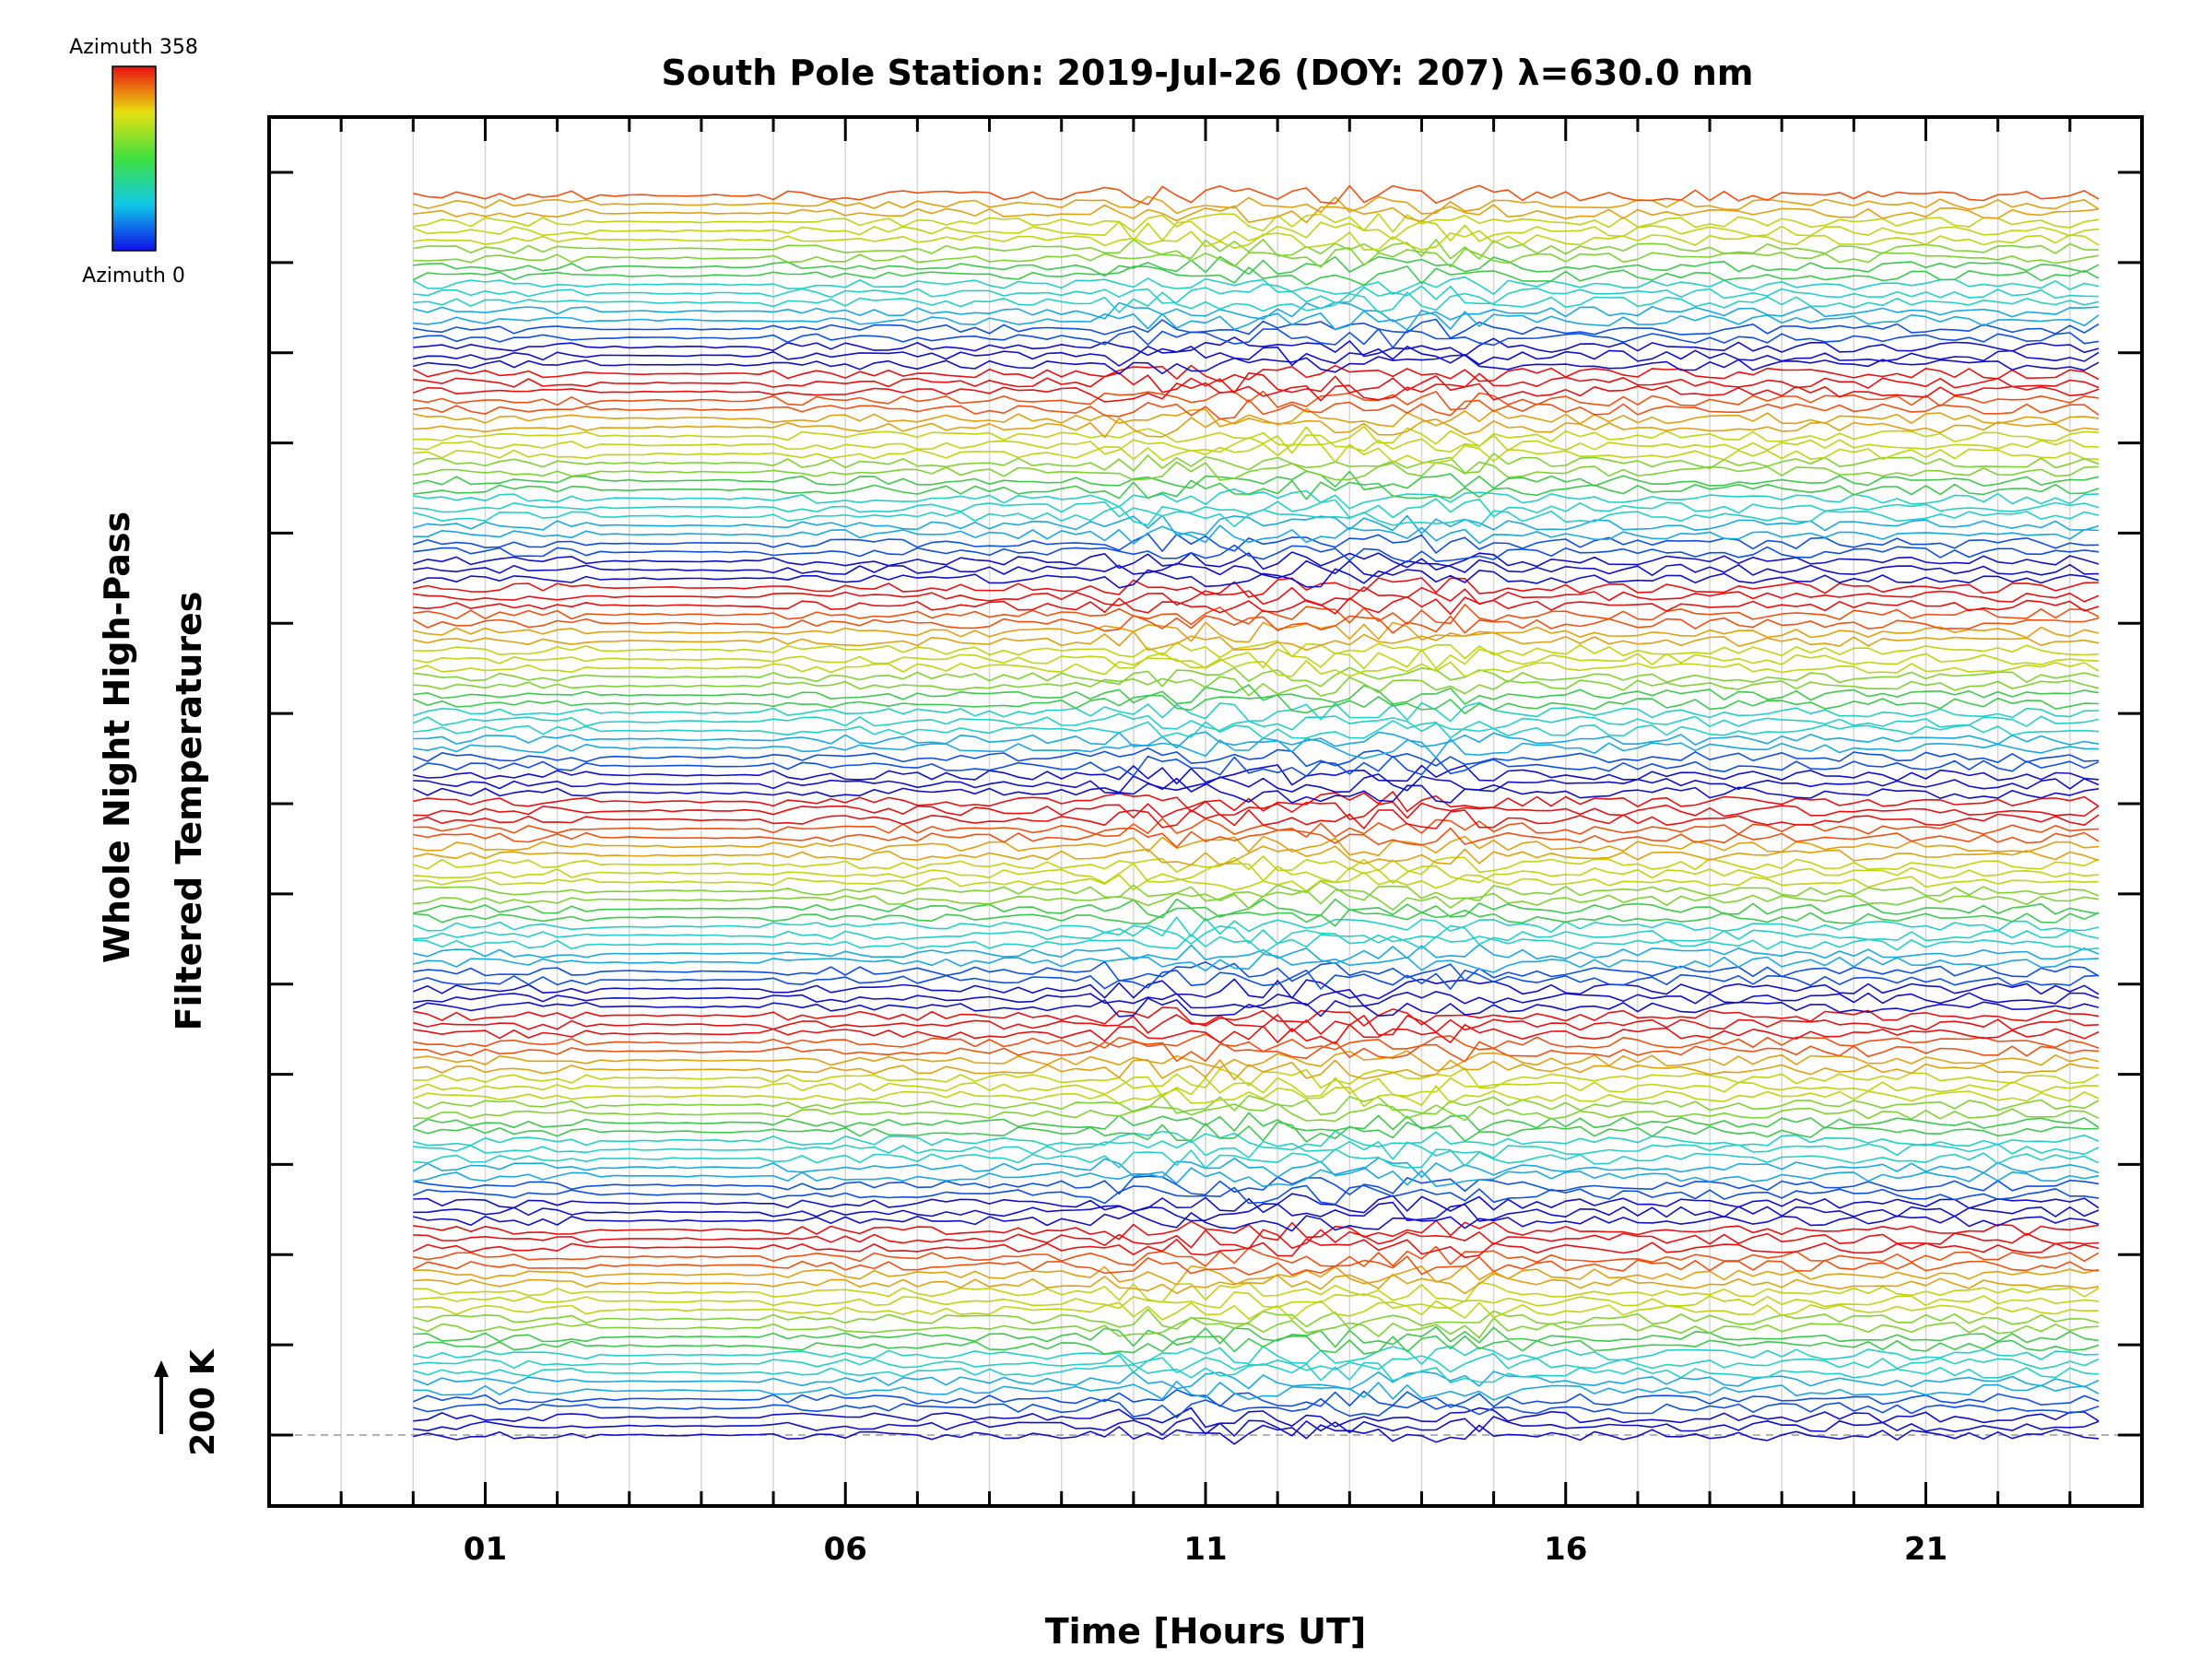  Describe the element at coordinates (189, 811) in the screenshot. I see `y-axis-label-line2: Filtered Temperatures` at that location.